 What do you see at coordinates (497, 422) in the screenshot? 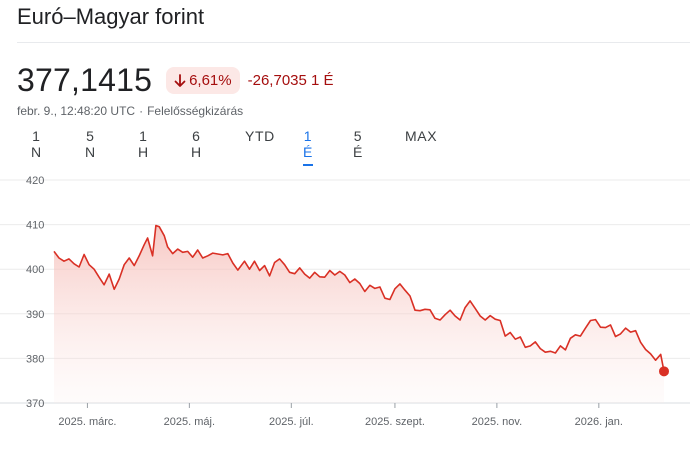
I see `x-tick-label: 2025. nov.` at bounding box center [497, 422].